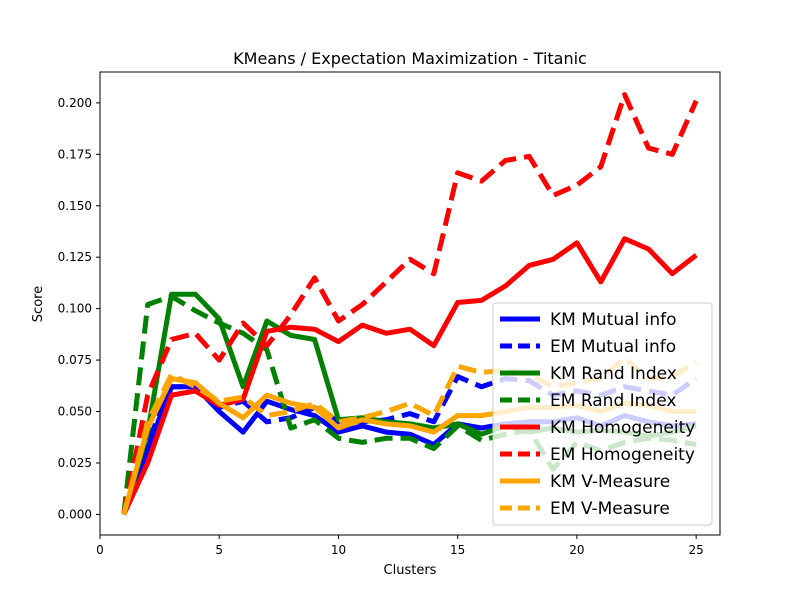 The width and height of the screenshot is (800, 600). Describe the element at coordinates (576, 550) in the screenshot. I see `x-tick-label: 20` at that location.